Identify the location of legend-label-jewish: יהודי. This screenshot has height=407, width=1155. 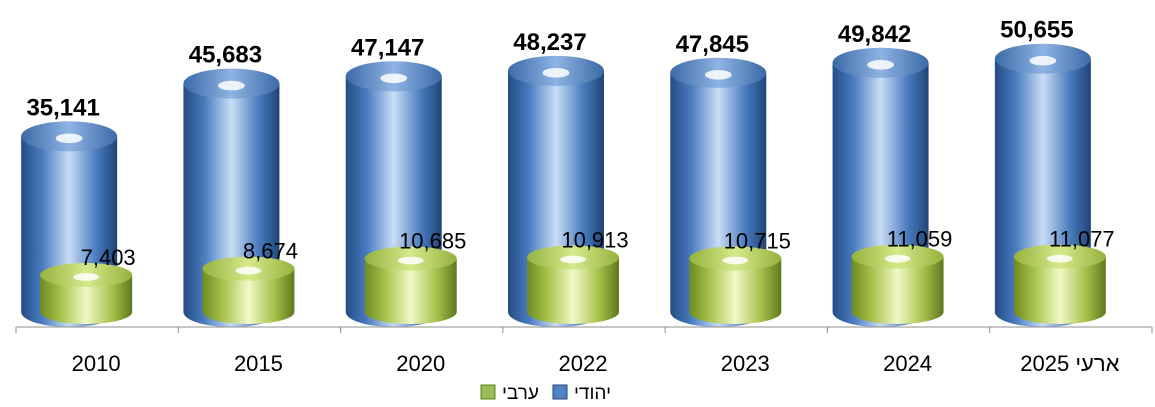
(592, 393).